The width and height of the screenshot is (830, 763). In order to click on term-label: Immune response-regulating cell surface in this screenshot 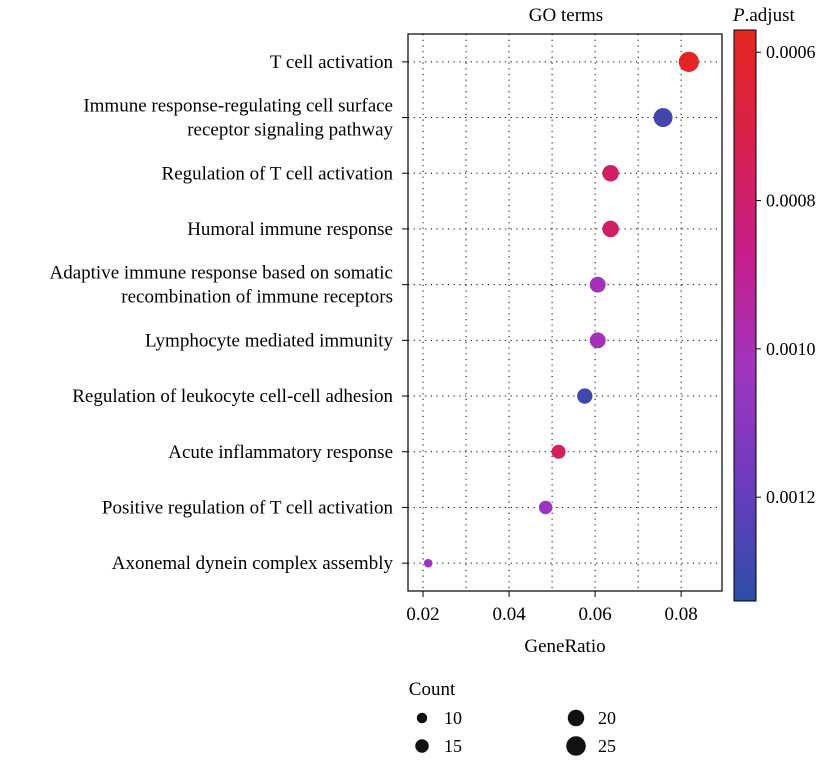, I will do `click(238, 106)`.